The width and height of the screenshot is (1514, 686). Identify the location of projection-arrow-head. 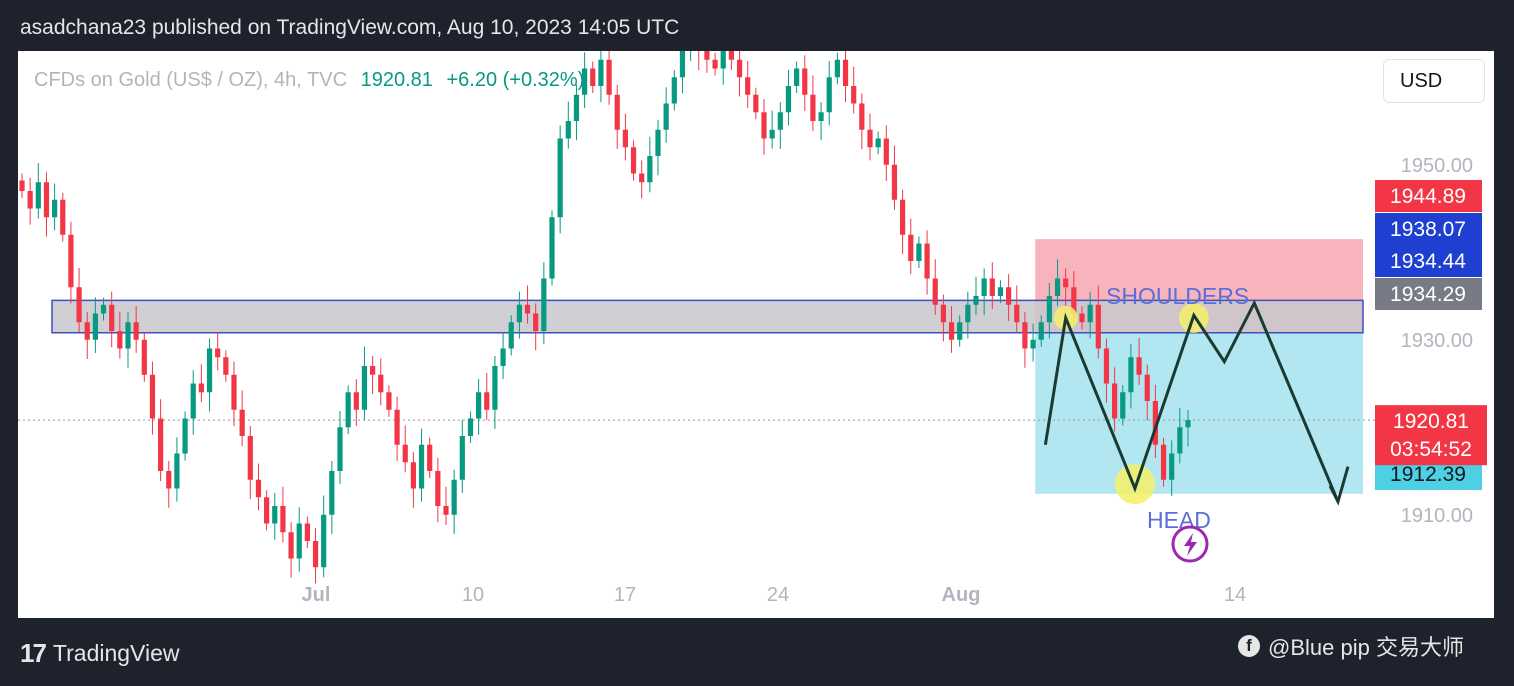
(1339, 486).